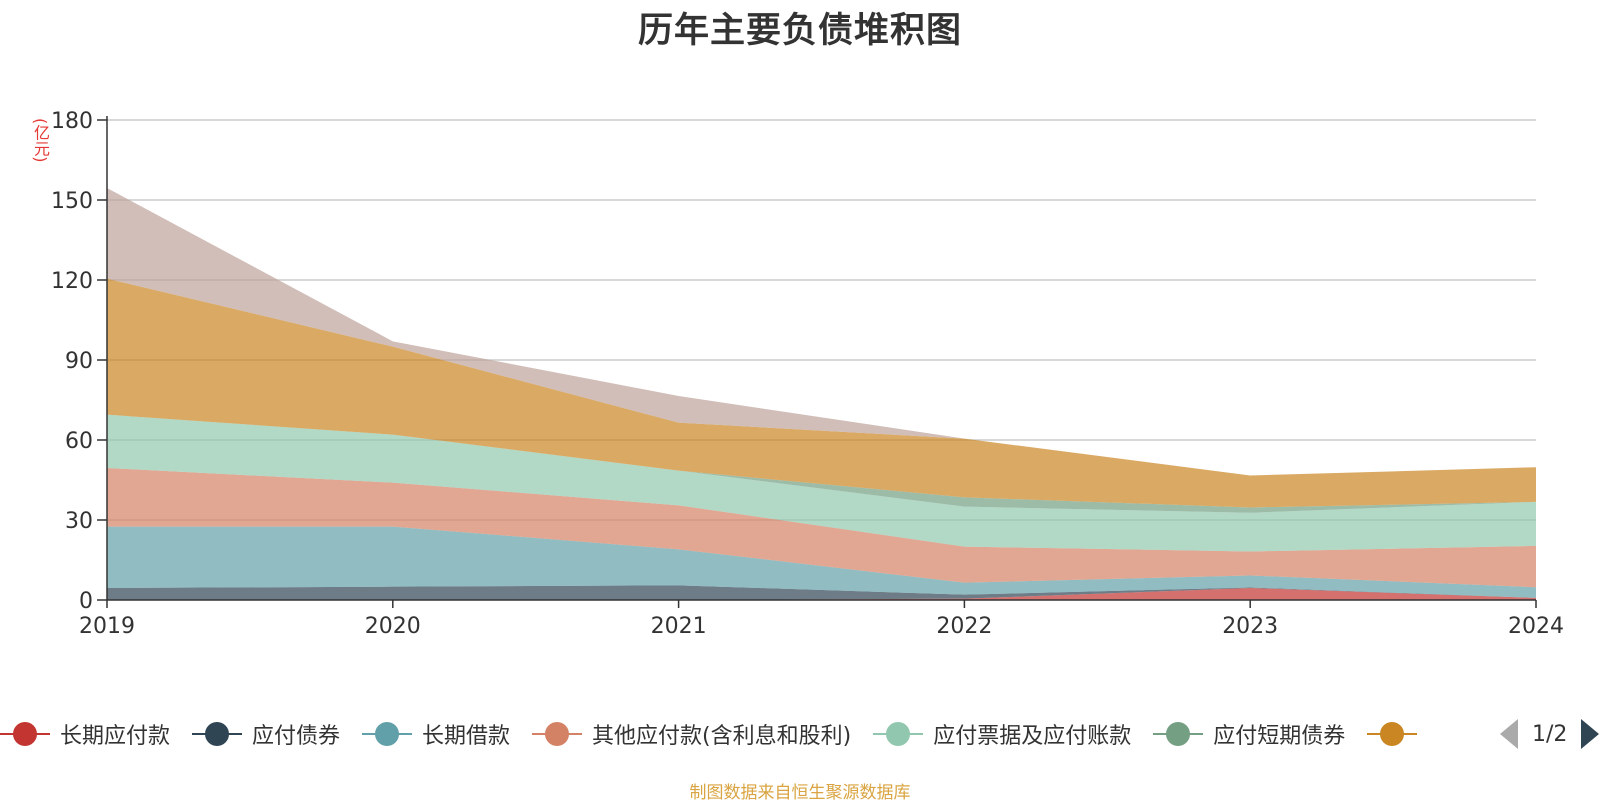  What do you see at coordinates (393, 626) in the screenshot?
I see `x-tick-label: 2020` at bounding box center [393, 626].